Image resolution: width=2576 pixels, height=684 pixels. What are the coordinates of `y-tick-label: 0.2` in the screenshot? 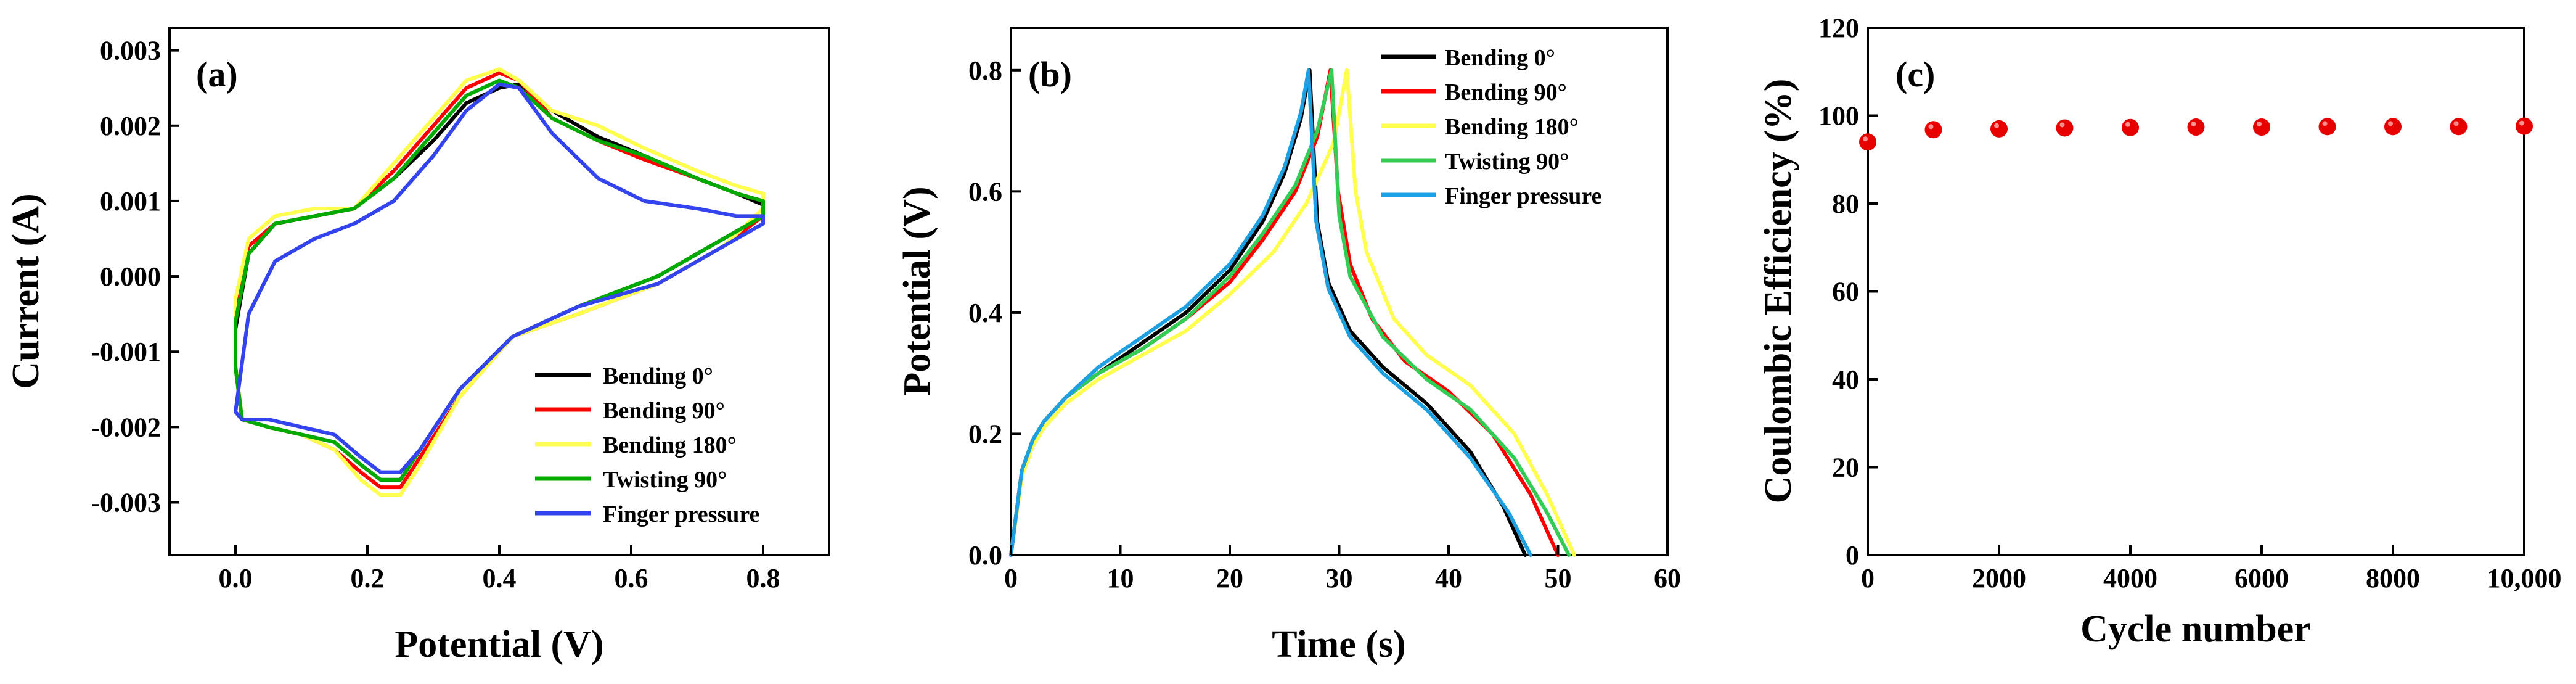 It's located at (985, 434).